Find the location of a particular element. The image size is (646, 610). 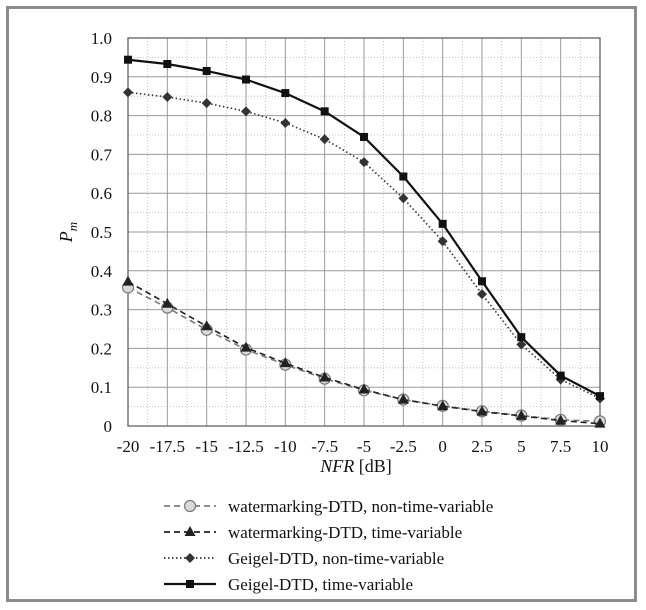

x-tick-label: -12.5 is located at coordinates (245, 446).